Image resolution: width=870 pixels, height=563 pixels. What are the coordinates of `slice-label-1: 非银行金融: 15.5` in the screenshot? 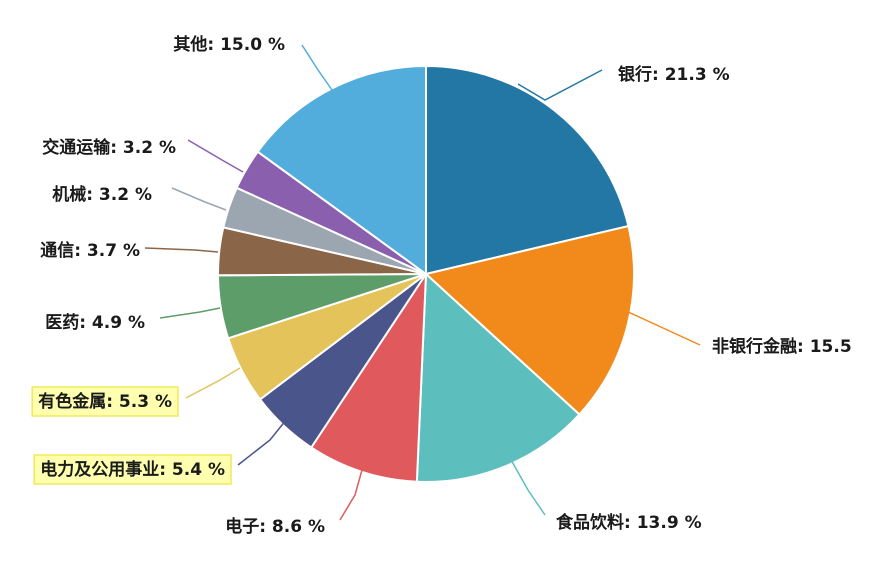 It's located at (782, 346).